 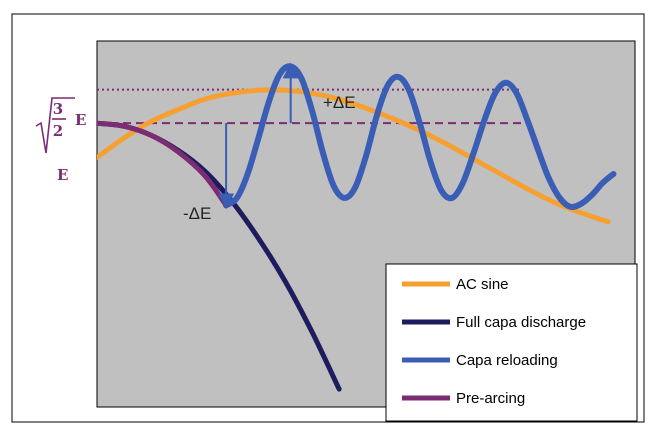 I want to click on legend-label-full-capa-discharge: Full capa discharge, so click(x=521, y=322).